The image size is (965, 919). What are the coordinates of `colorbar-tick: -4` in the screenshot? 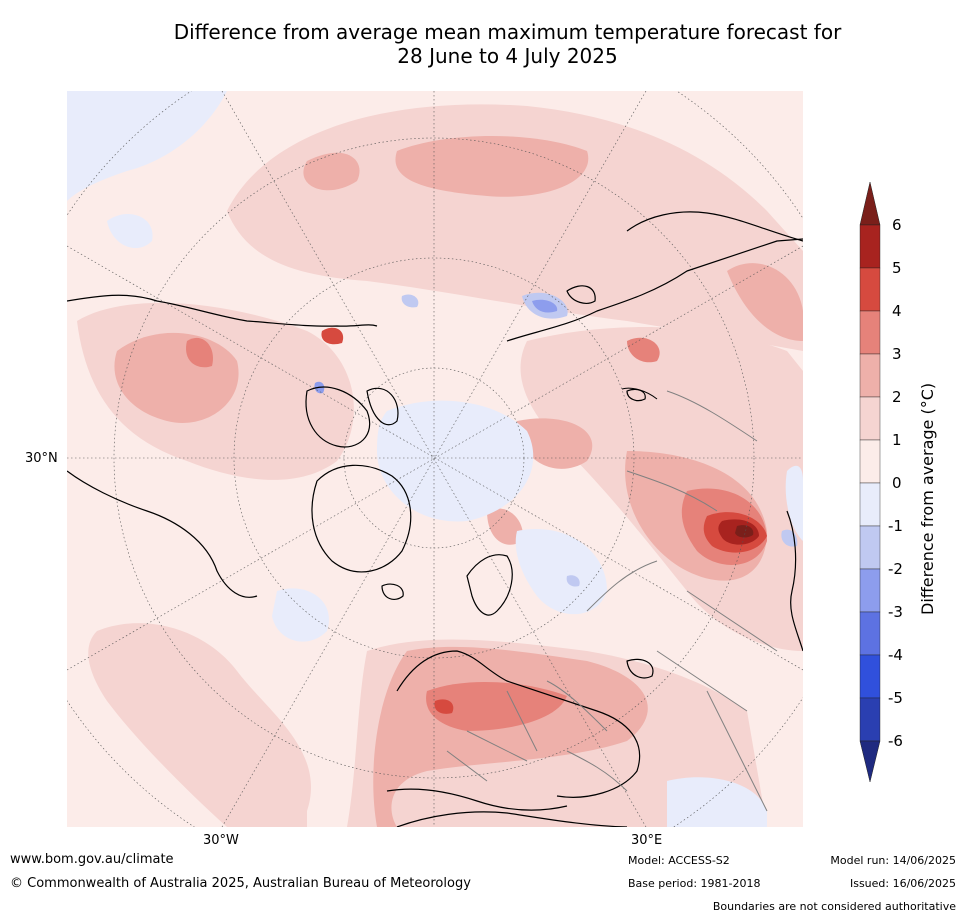 It's located at (895, 655).